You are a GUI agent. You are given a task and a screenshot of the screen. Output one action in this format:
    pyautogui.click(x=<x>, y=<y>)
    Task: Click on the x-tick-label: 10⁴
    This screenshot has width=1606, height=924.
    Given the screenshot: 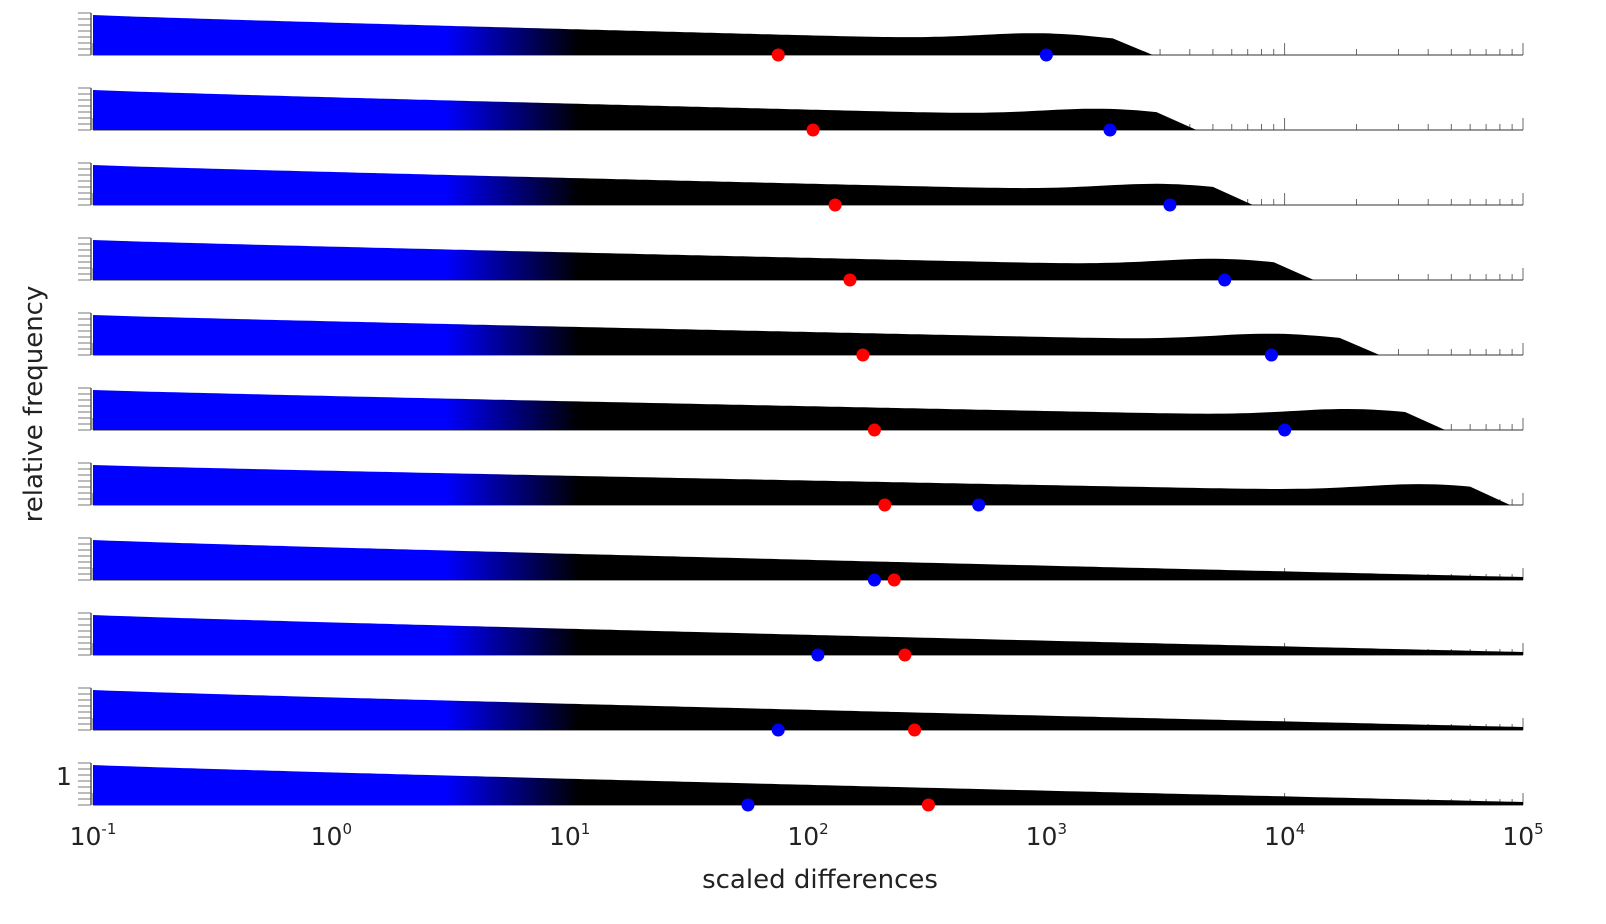 What is the action you would take?
    pyautogui.click(x=1284, y=835)
    